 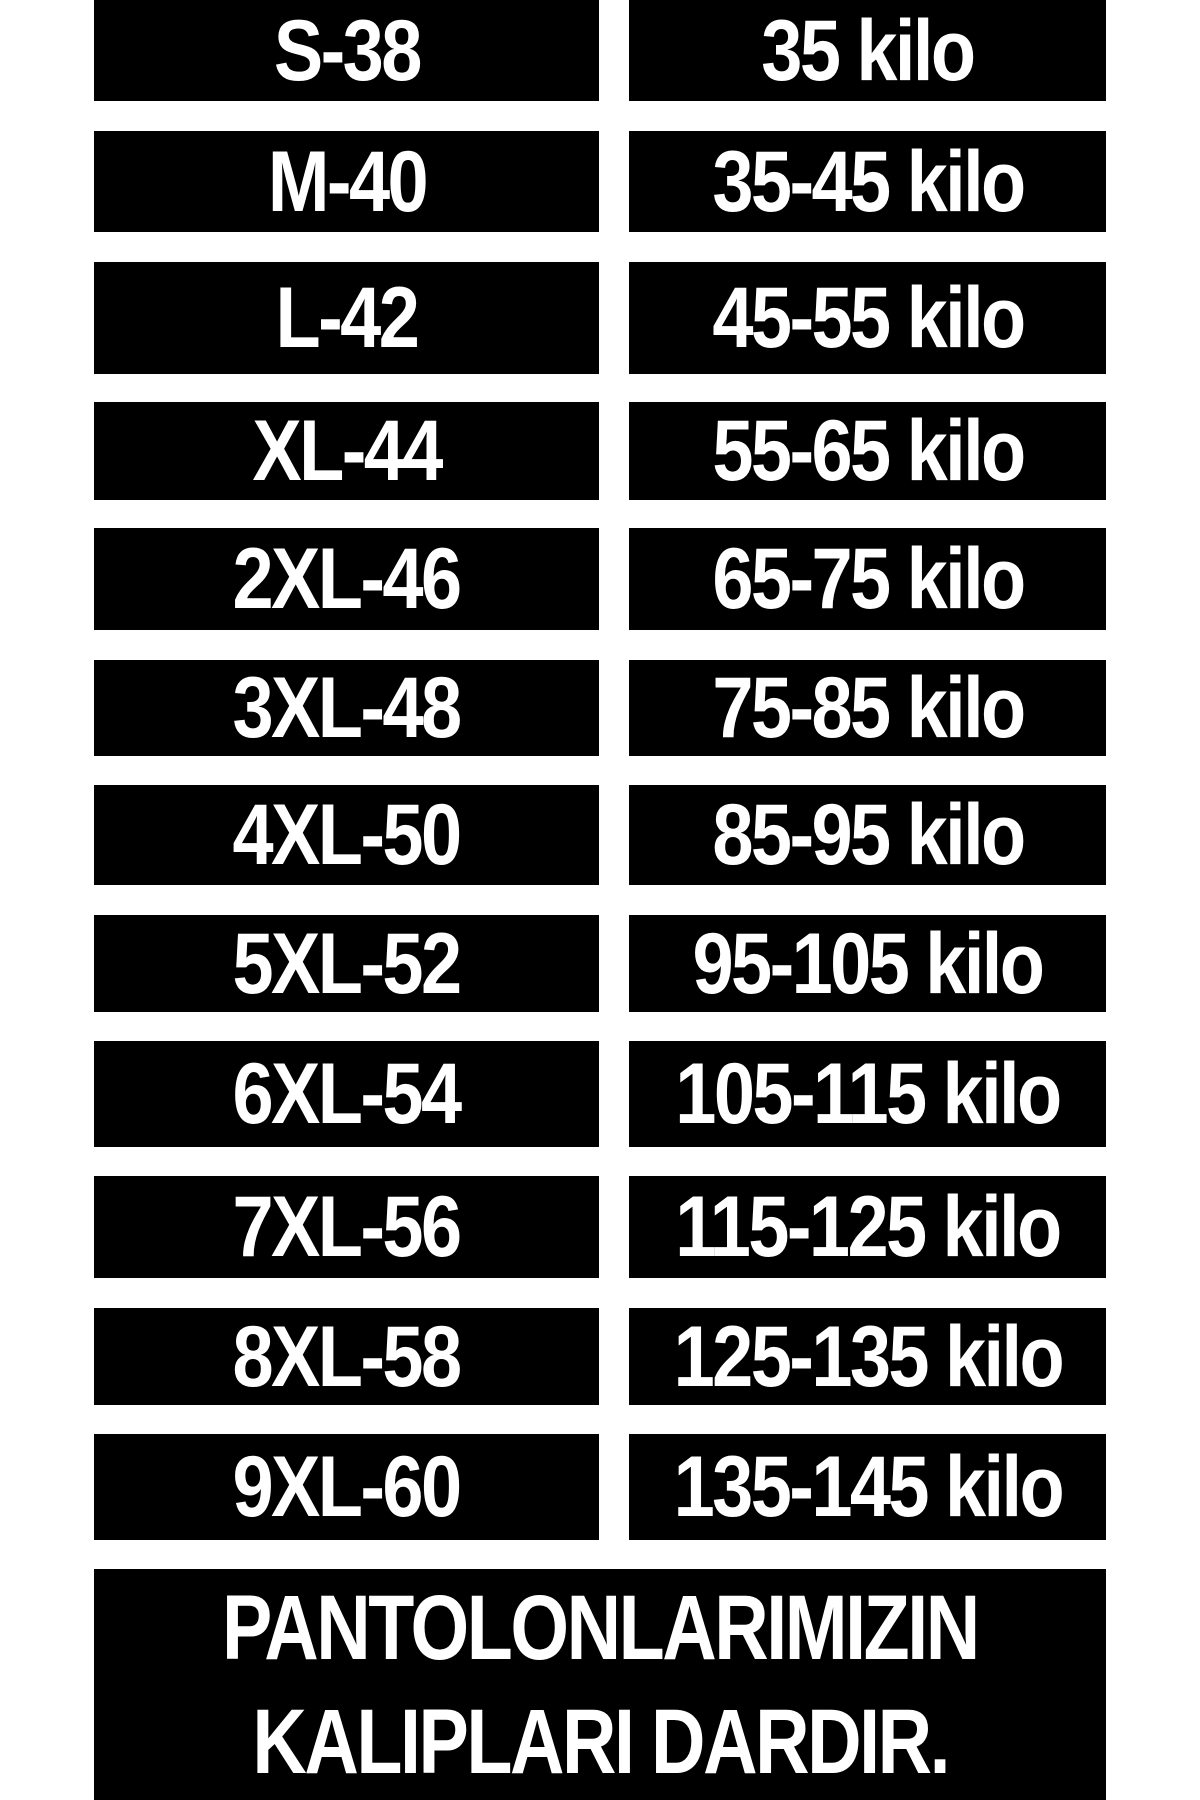 I want to click on weight-range-label: 125-135 kilo, so click(x=868, y=1356).